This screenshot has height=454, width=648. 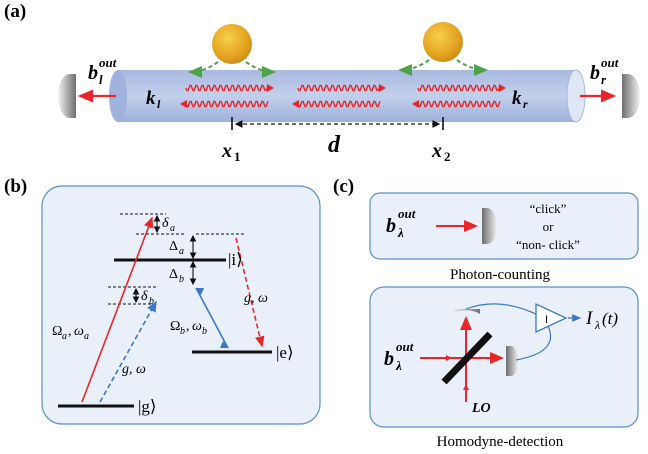 I want to click on omega-b-arrow-tip-down, so click(x=224, y=344).